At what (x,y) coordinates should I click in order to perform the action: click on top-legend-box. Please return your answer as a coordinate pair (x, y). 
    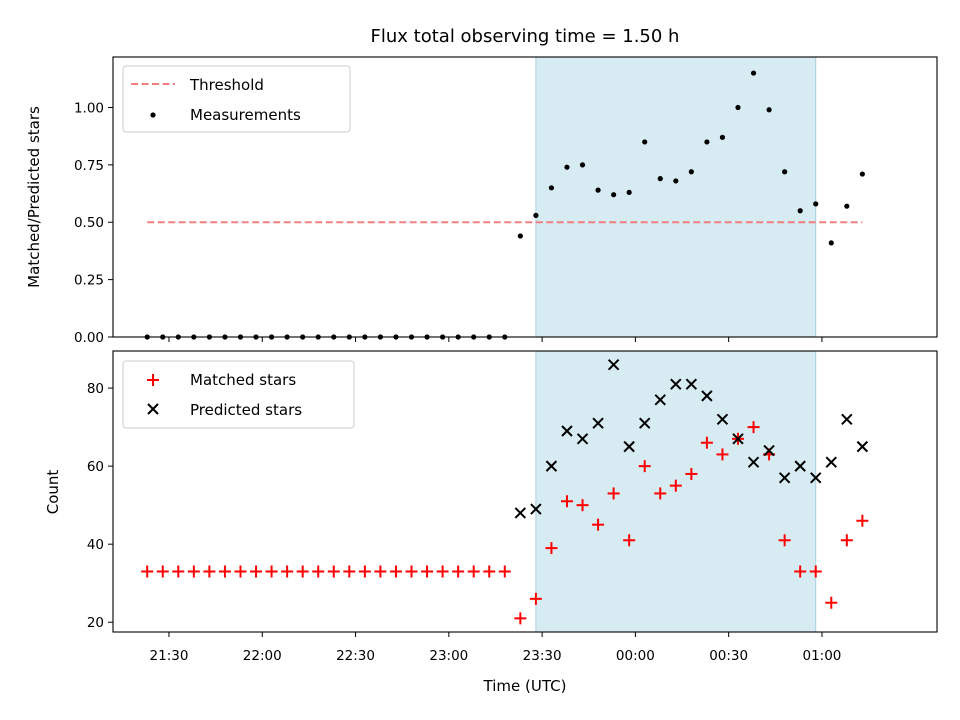
    Looking at the image, I should click on (236, 99).